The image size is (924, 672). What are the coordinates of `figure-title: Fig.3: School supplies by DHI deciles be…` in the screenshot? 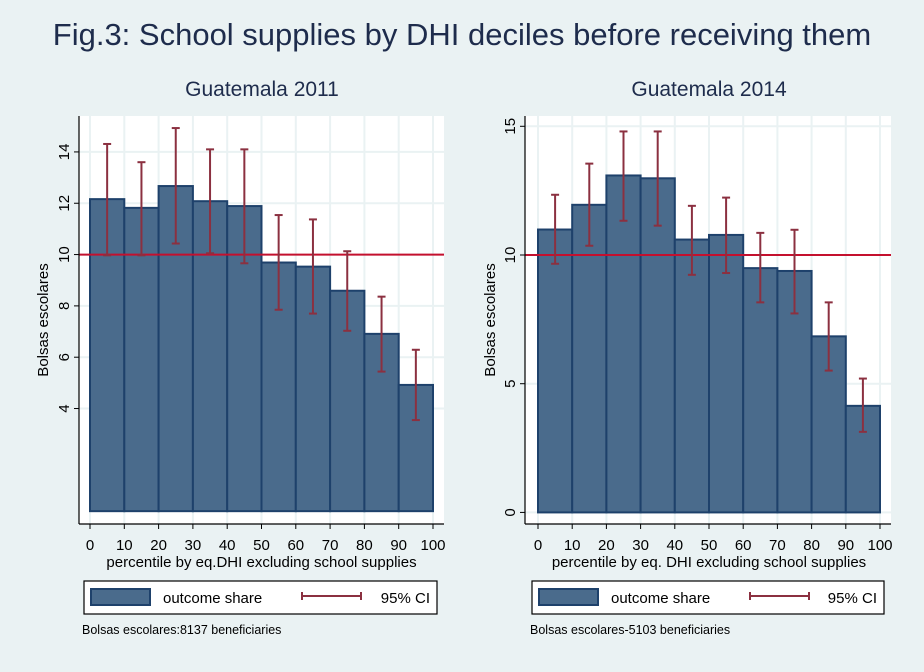 It's located at (462, 34).